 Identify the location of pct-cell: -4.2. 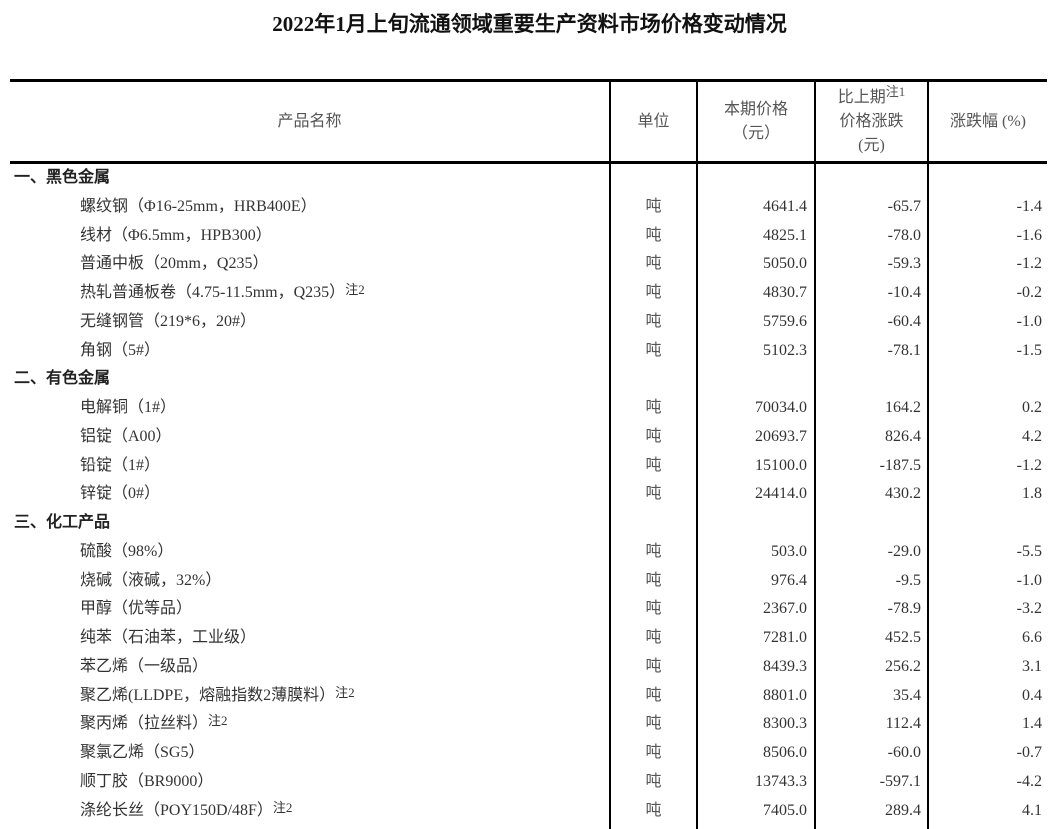
(1029, 781).